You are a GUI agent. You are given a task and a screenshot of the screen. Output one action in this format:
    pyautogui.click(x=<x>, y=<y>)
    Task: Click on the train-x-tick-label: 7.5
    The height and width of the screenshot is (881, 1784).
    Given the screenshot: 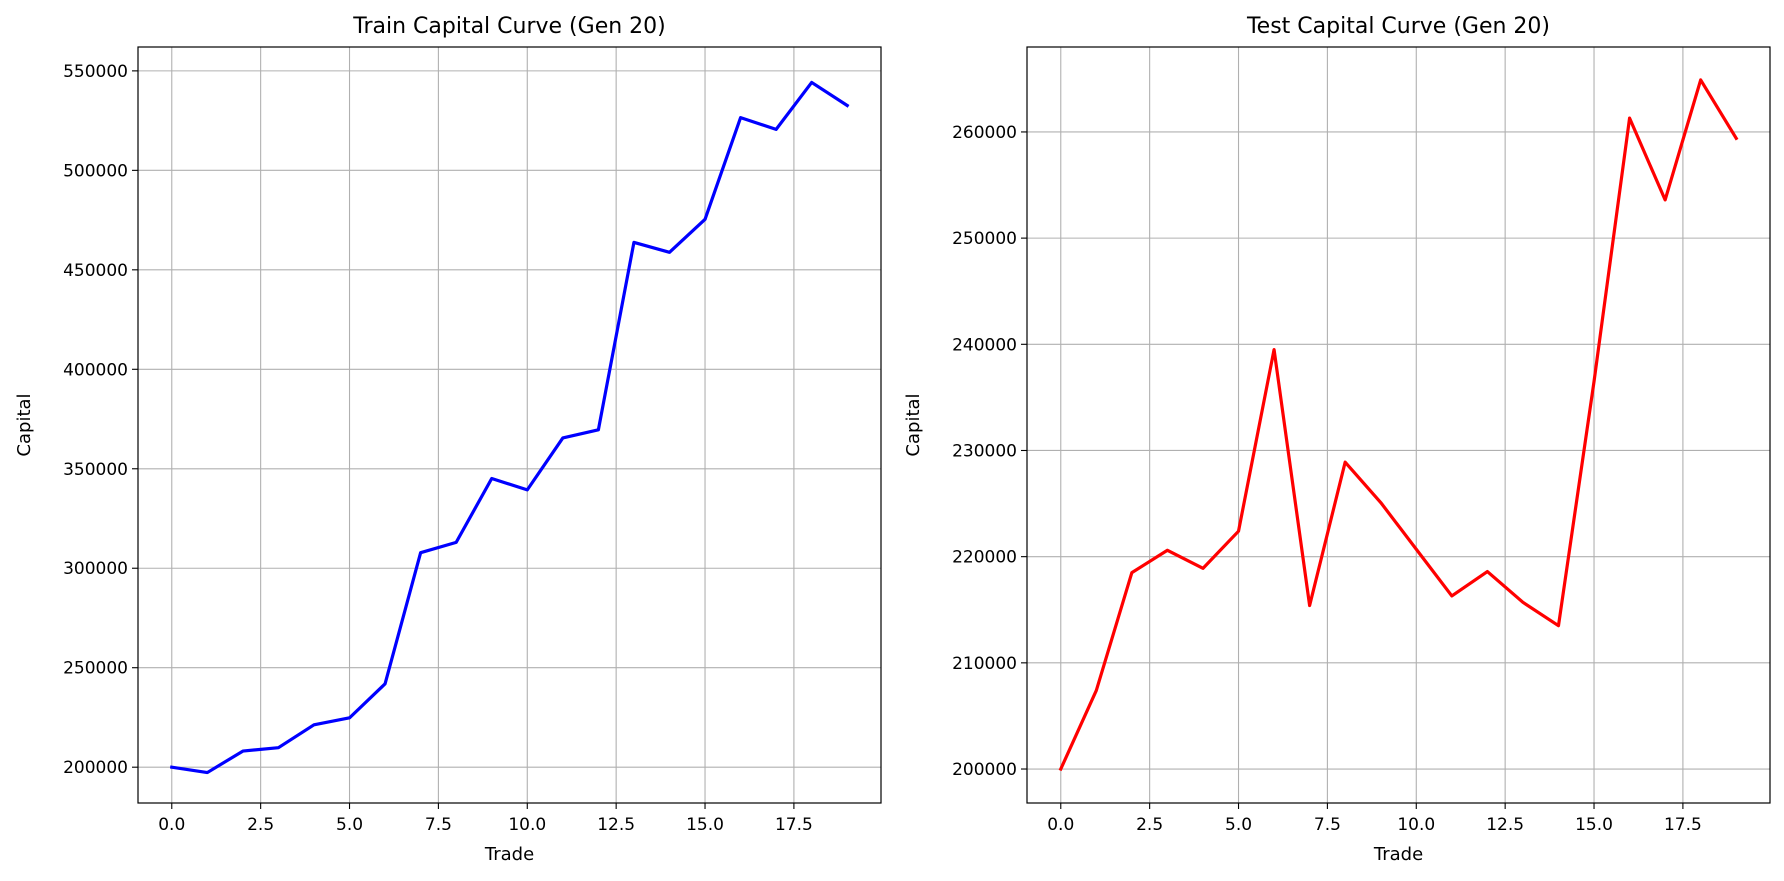 What is the action you would take?
    pyautogui.click(x=438, y=825)
    